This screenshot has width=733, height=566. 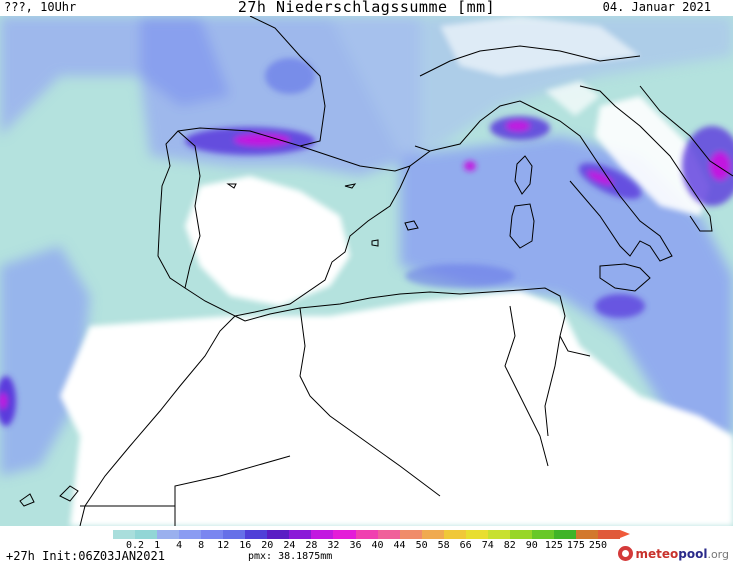 What do you see at coordinates (693, 553) in the screenshot?
I see `logo-text-pool: pool` at bounding box center [693, 553].